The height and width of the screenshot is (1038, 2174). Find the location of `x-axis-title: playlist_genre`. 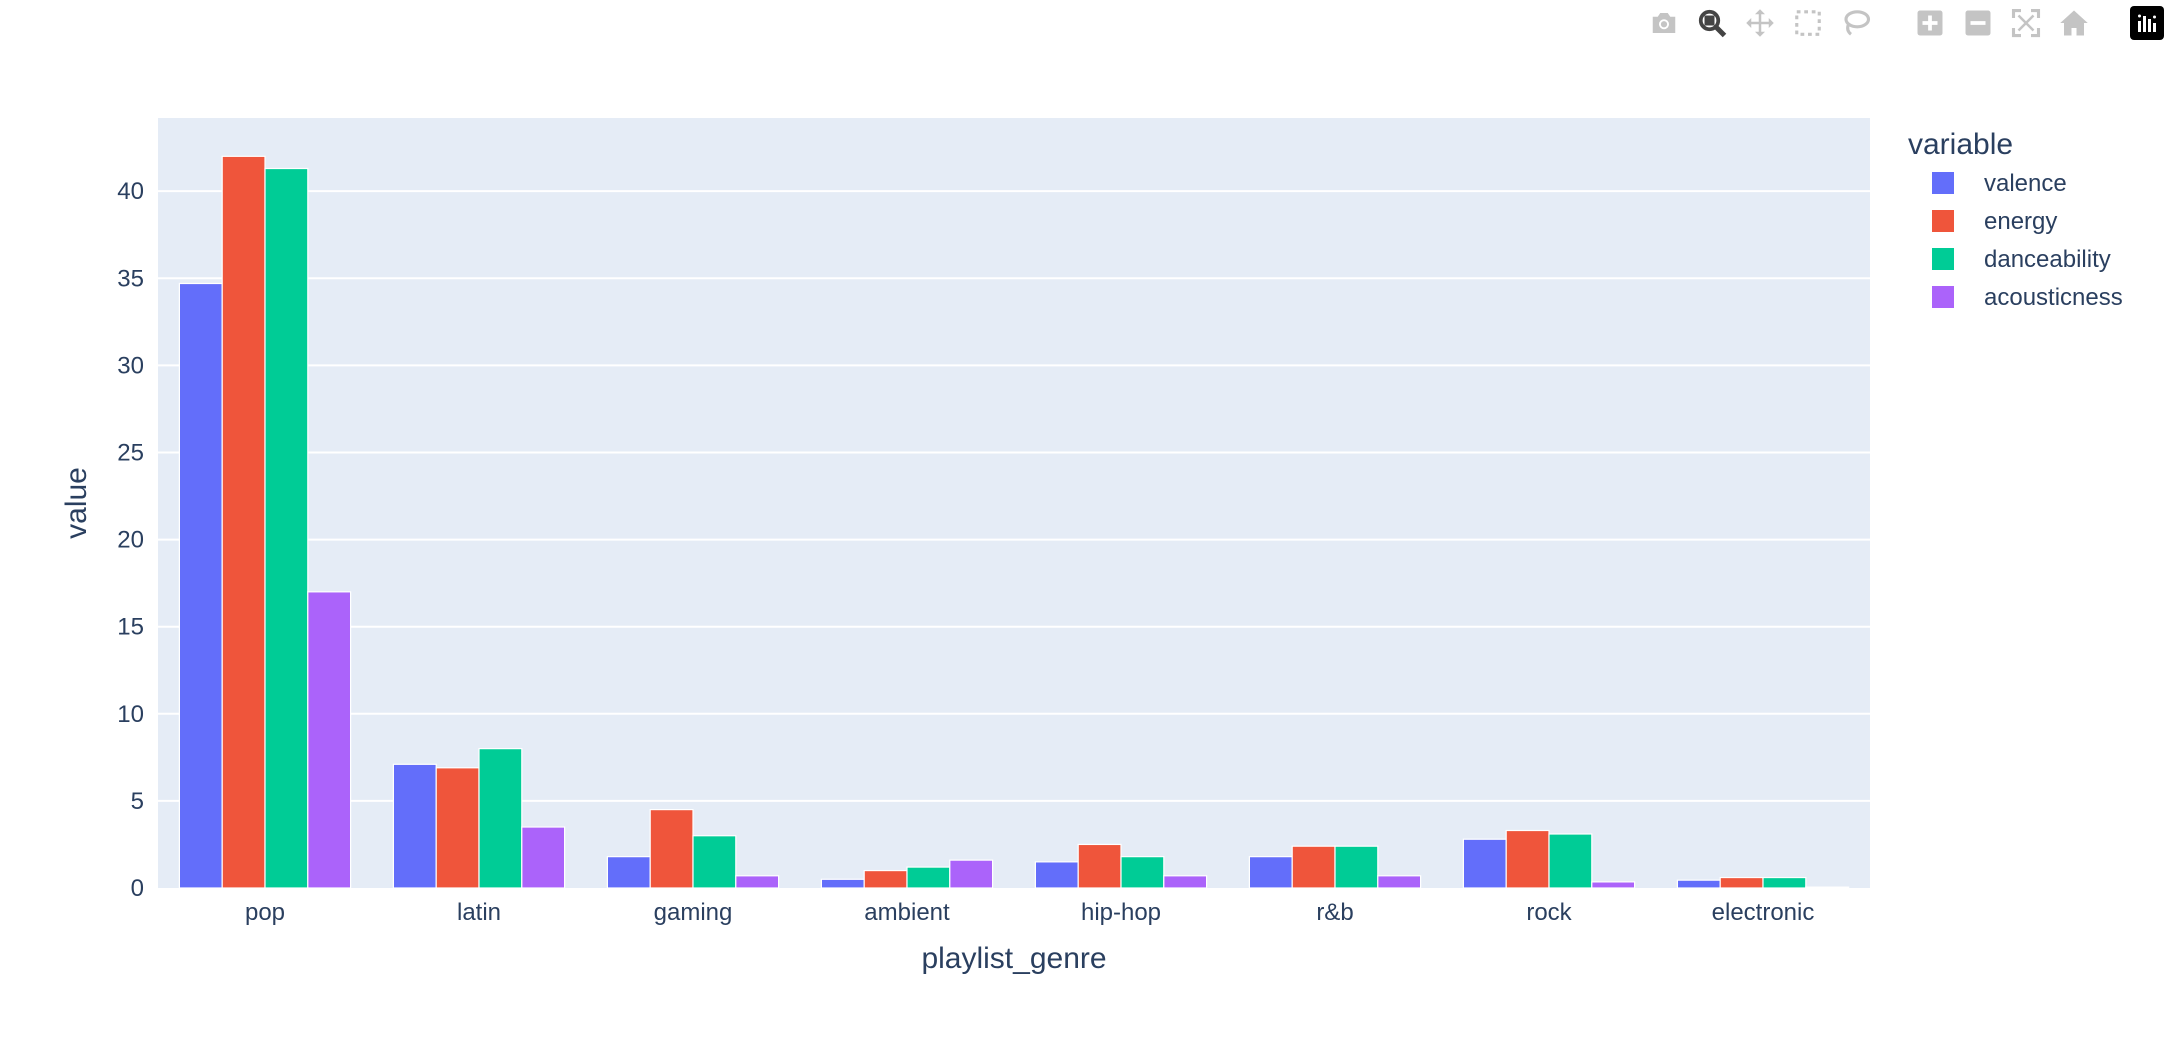

x-axis-title: playlist_genre is located at coordinates (1013, 958).